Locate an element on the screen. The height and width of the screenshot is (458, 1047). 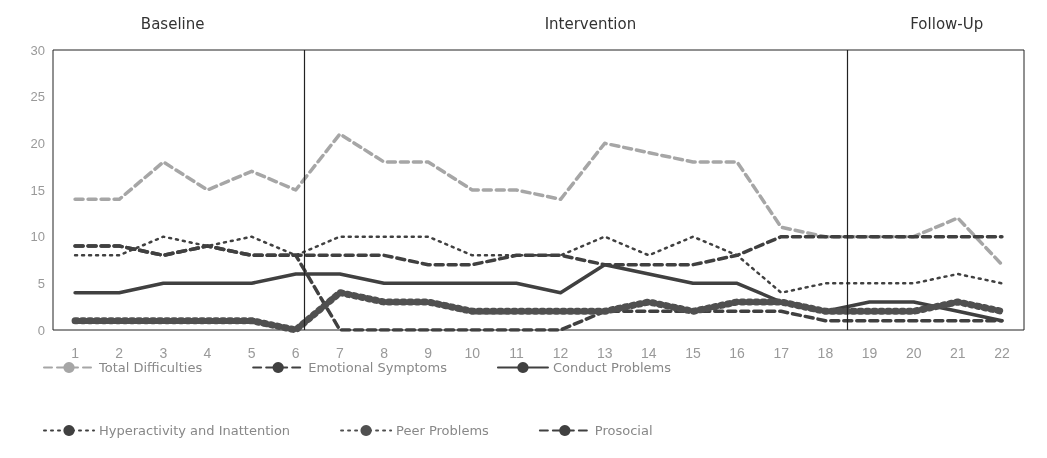
x-tick-label: 14 is located at coordinates (649, 353).